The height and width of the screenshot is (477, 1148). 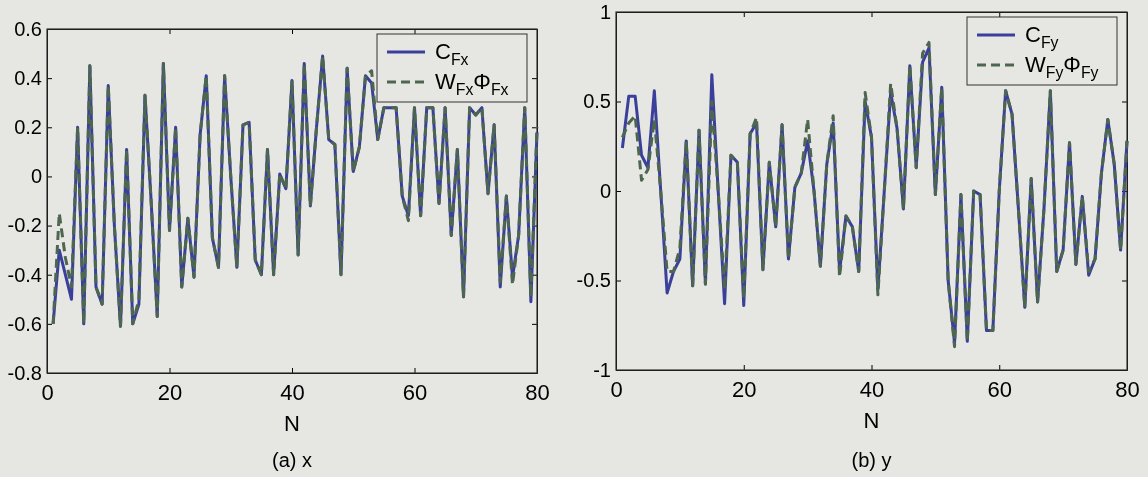 I want to click on y-tick-label: 0.4, so click(x=28, y=78).